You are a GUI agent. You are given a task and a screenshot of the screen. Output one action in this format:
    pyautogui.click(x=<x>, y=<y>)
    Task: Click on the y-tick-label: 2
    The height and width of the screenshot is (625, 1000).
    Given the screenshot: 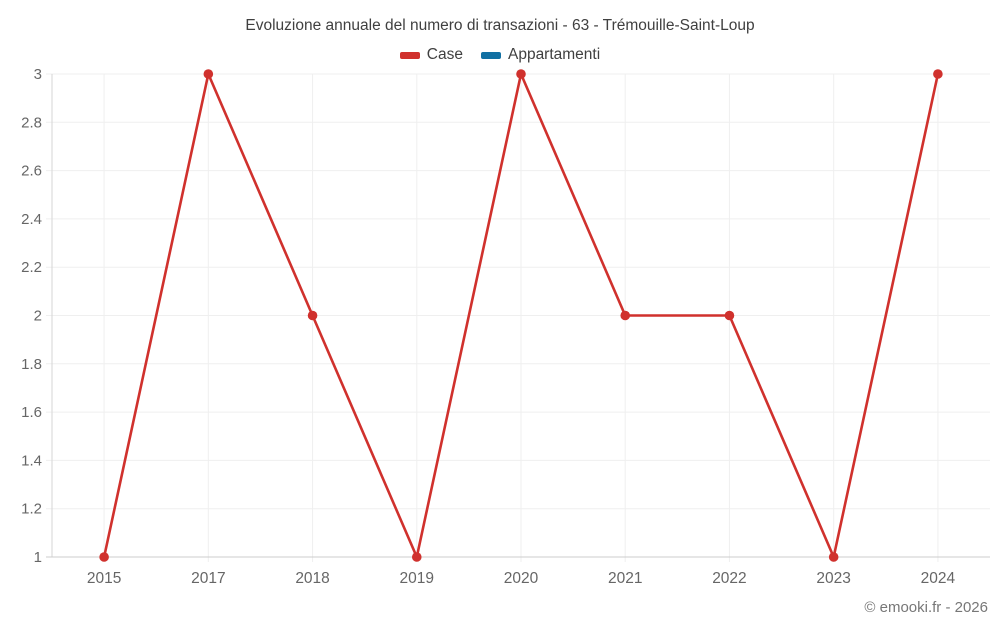 What is the action you would take?
    pyautogui.click(x=38, y=316)
    